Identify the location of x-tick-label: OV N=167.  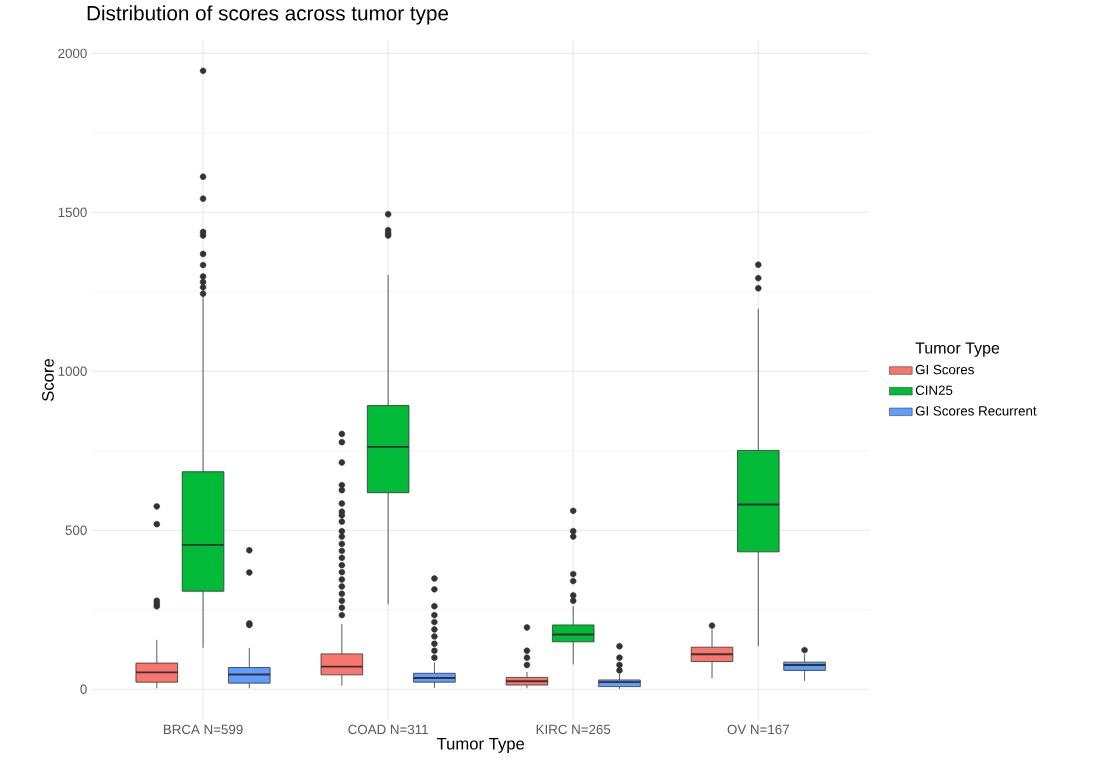
(758, 729).